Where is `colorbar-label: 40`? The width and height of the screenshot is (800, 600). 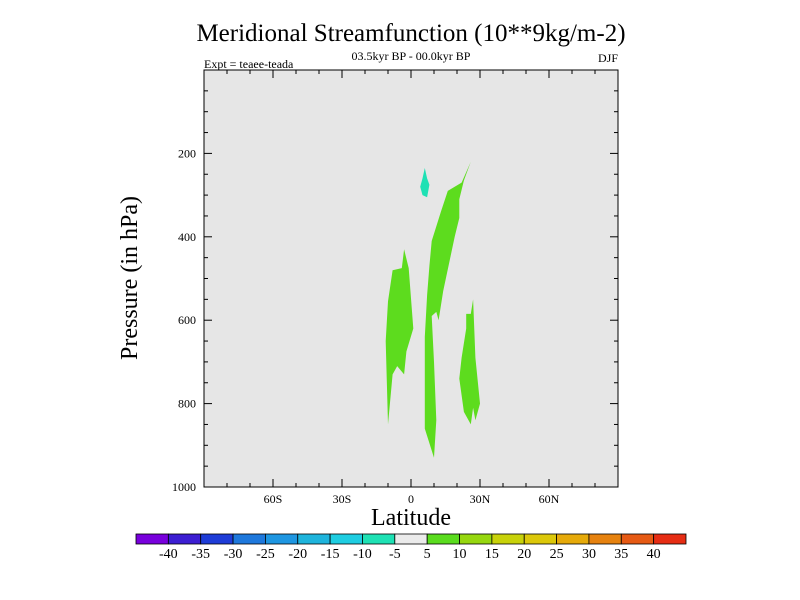
colorbar-label: 40 is located at coordinates (654, 554).